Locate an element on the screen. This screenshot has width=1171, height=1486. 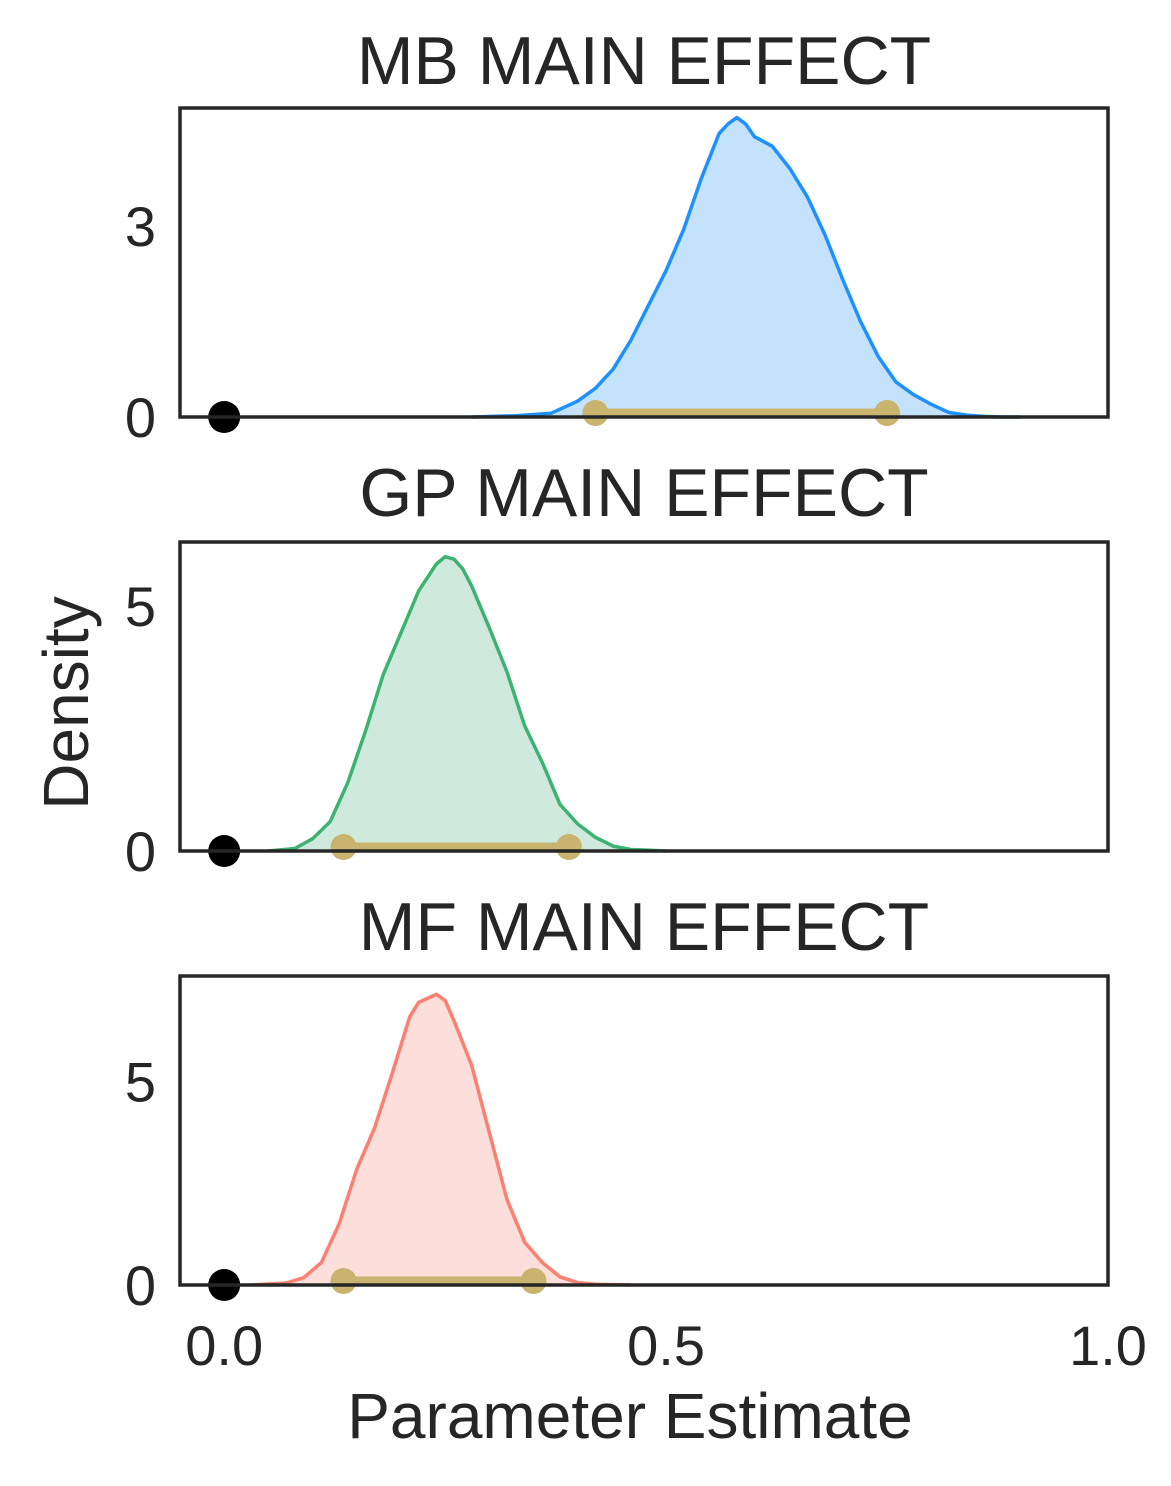
x-axis-label: Parameter Estimate is located at coordinates (630, 1416).